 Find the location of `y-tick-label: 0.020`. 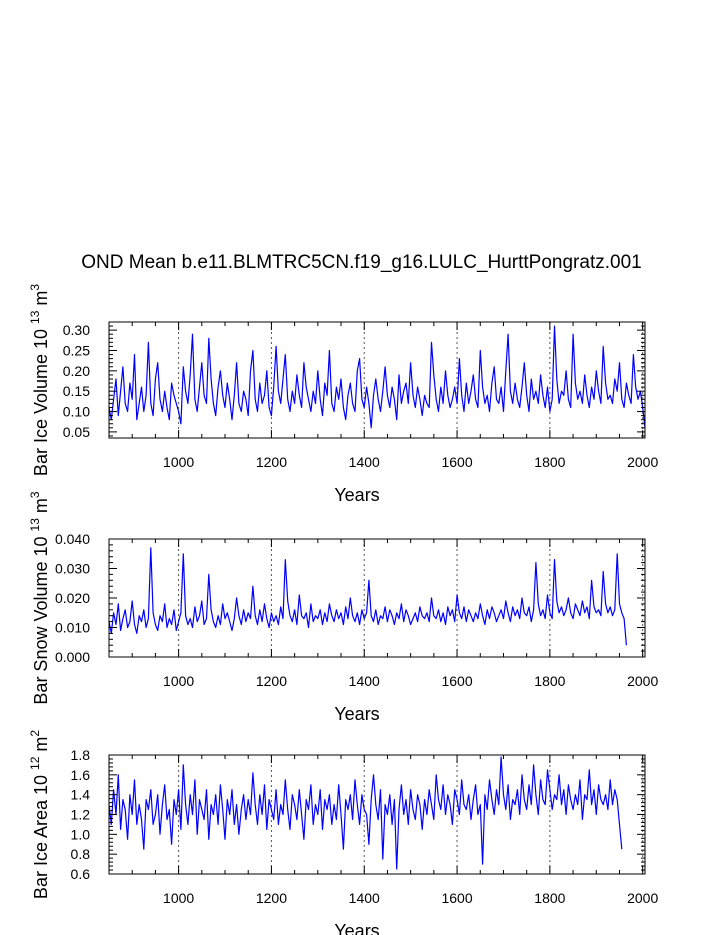

y-tick-label: 0.020 is located at coordinates (72, 598).